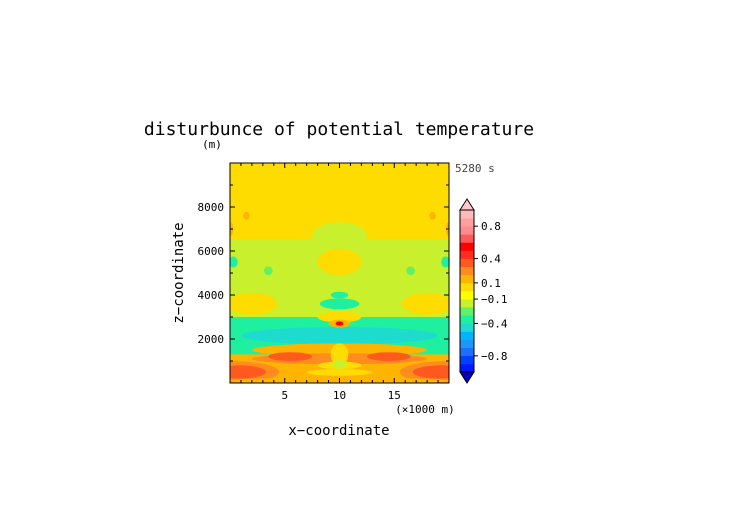  I want to click on chart-title: disturbunce of potential temperature, so click(339, 129).